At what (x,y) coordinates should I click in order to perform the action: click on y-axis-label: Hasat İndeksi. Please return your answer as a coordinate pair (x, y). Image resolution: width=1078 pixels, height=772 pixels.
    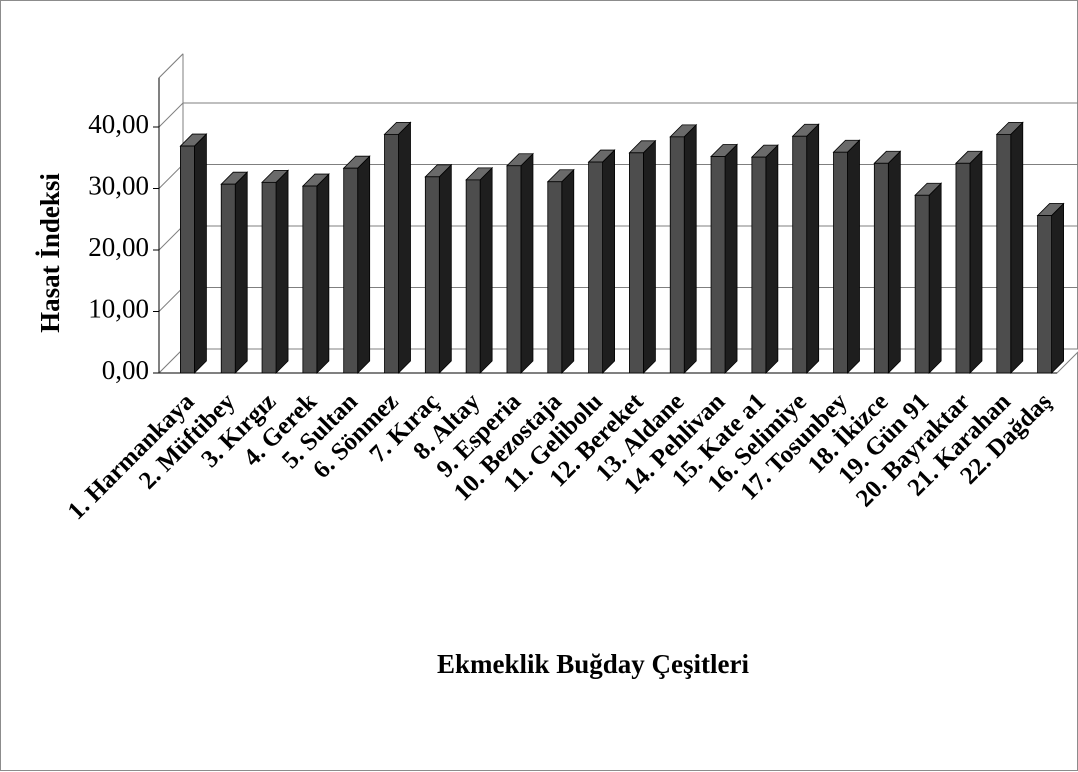
    Looking at the image, I should click on (50, 253).